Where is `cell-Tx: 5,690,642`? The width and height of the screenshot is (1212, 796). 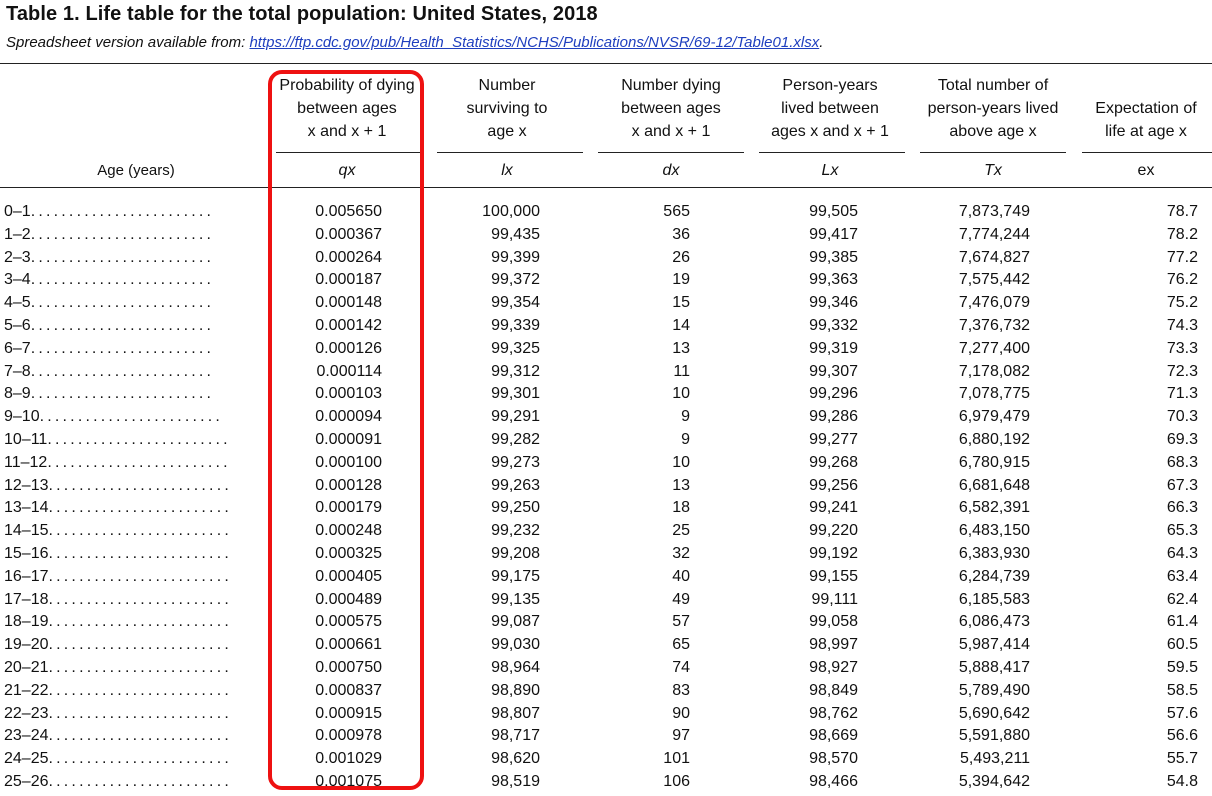
cell-Tx: 5,690,642 is located at coordinates (994, 713).